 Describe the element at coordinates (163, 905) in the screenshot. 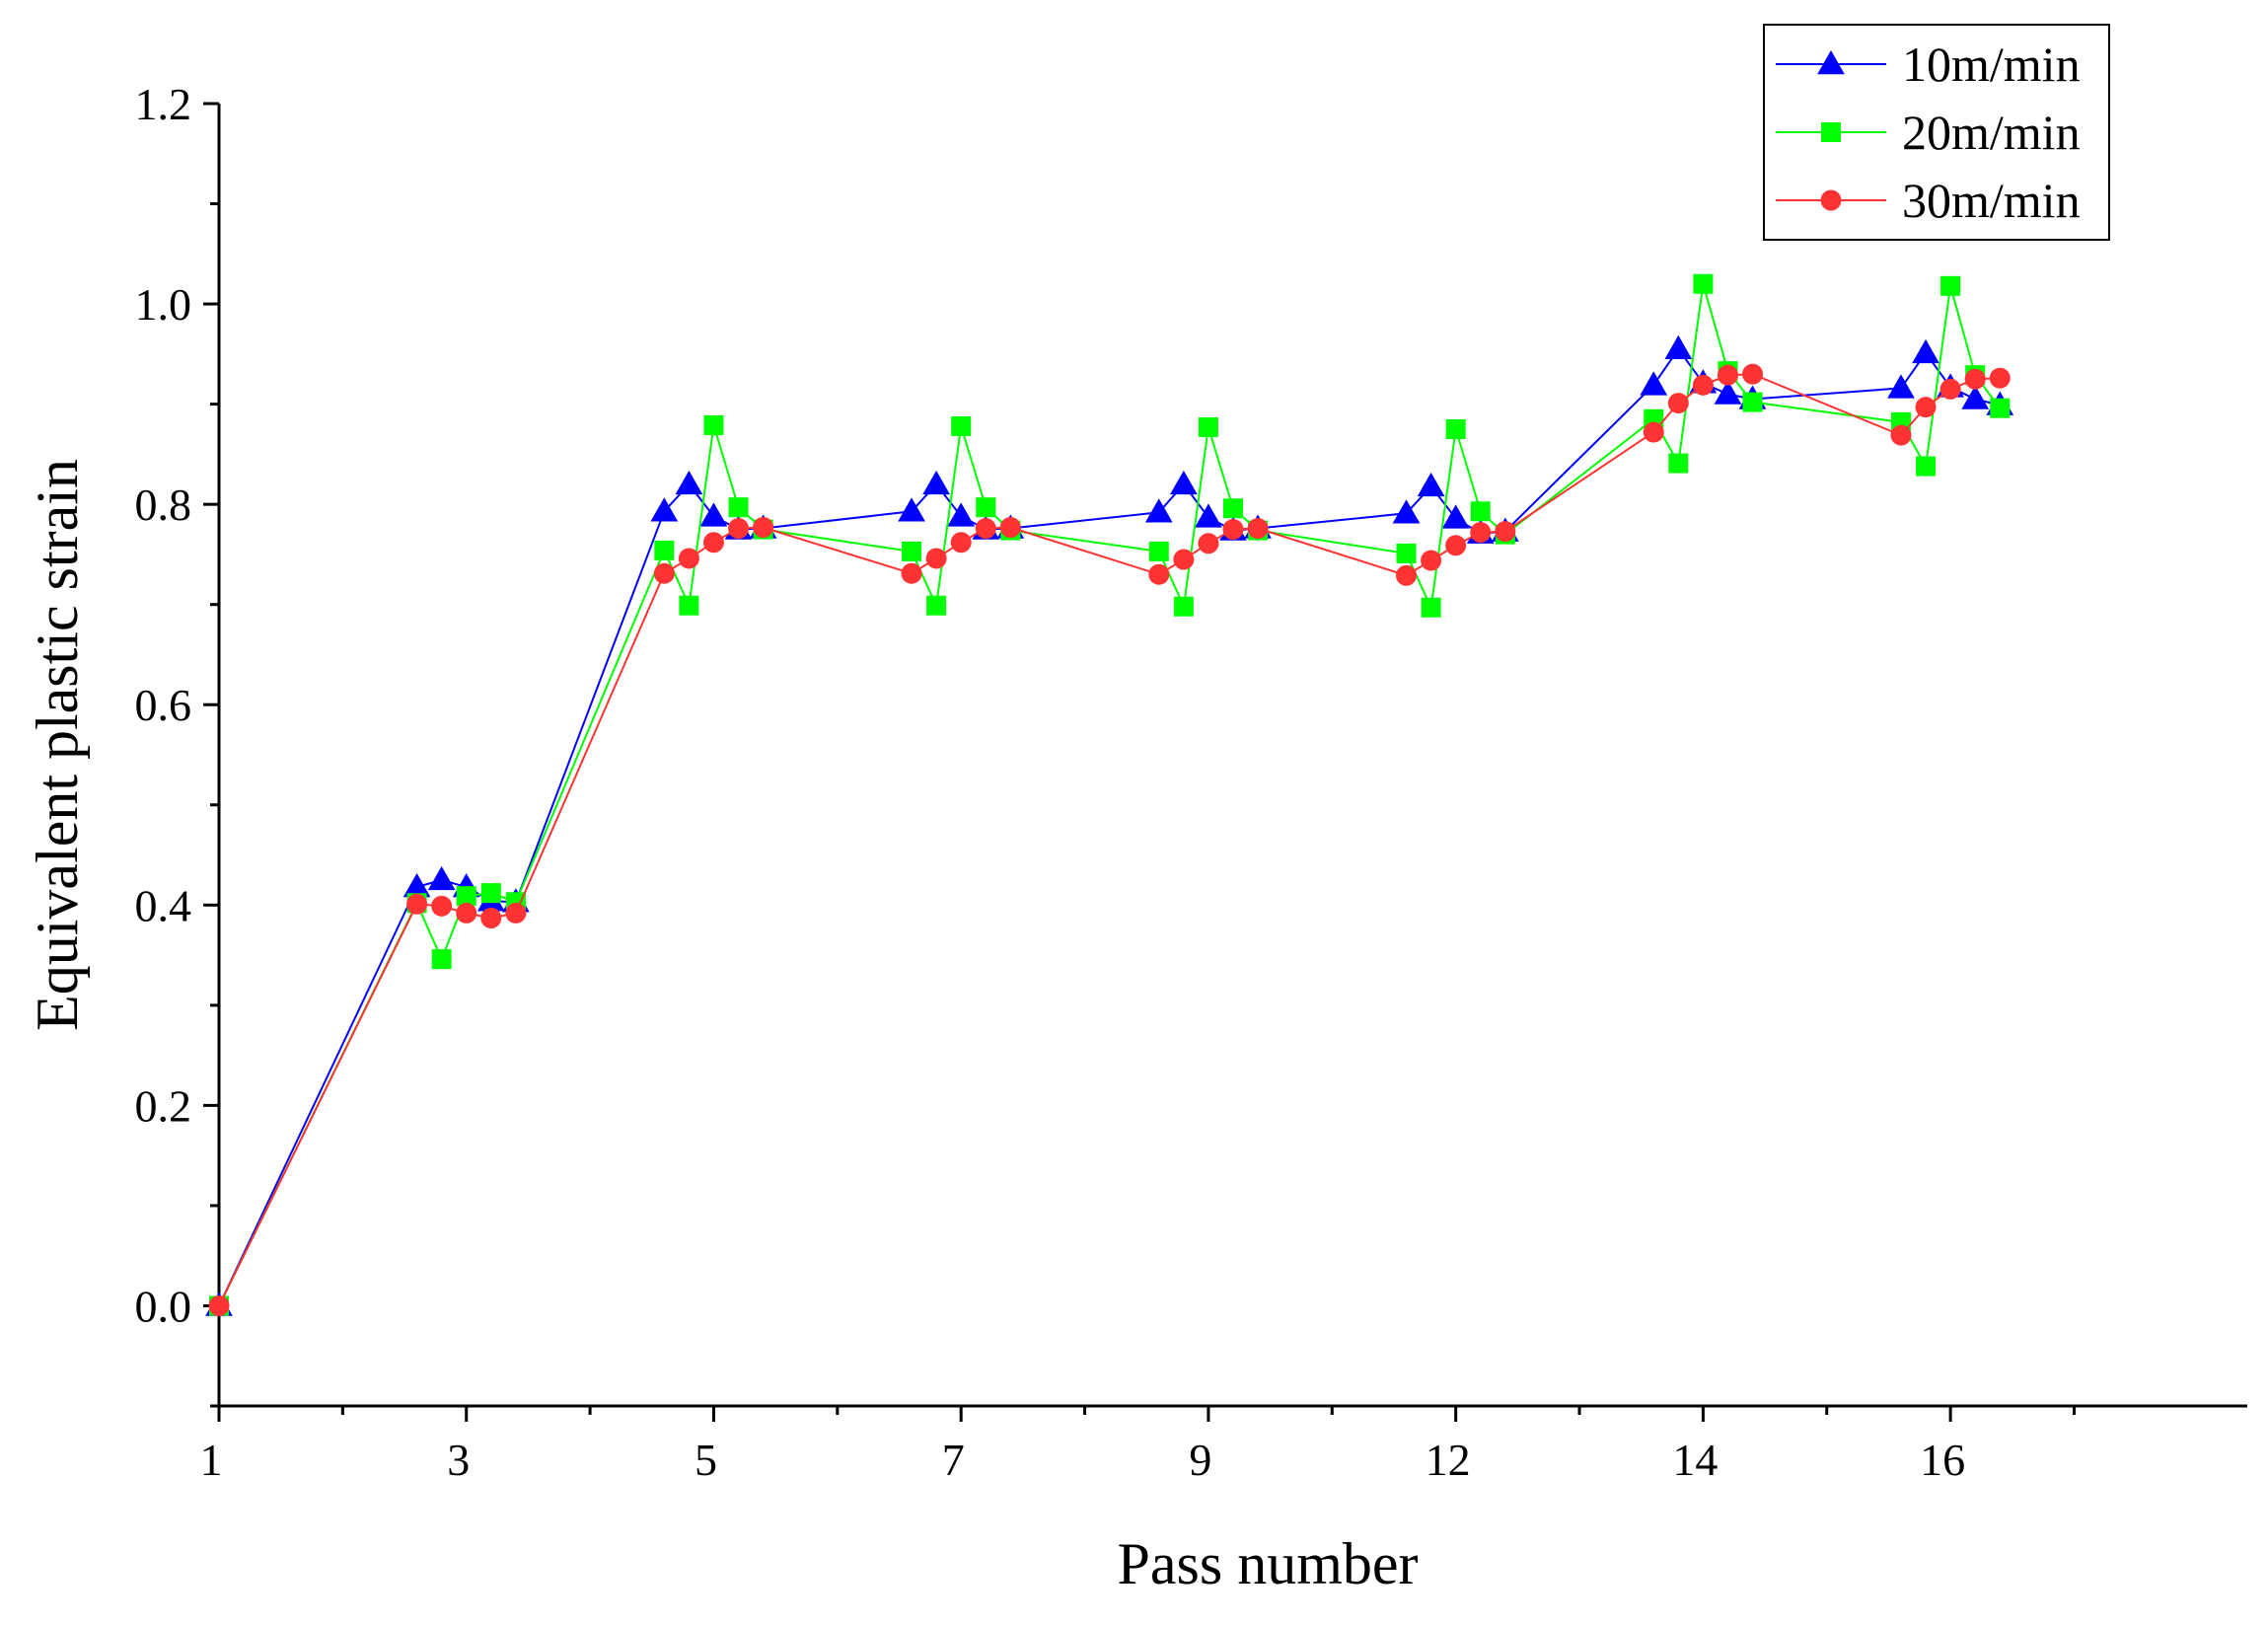

I see `y-tick-label: 0.4` at that location.